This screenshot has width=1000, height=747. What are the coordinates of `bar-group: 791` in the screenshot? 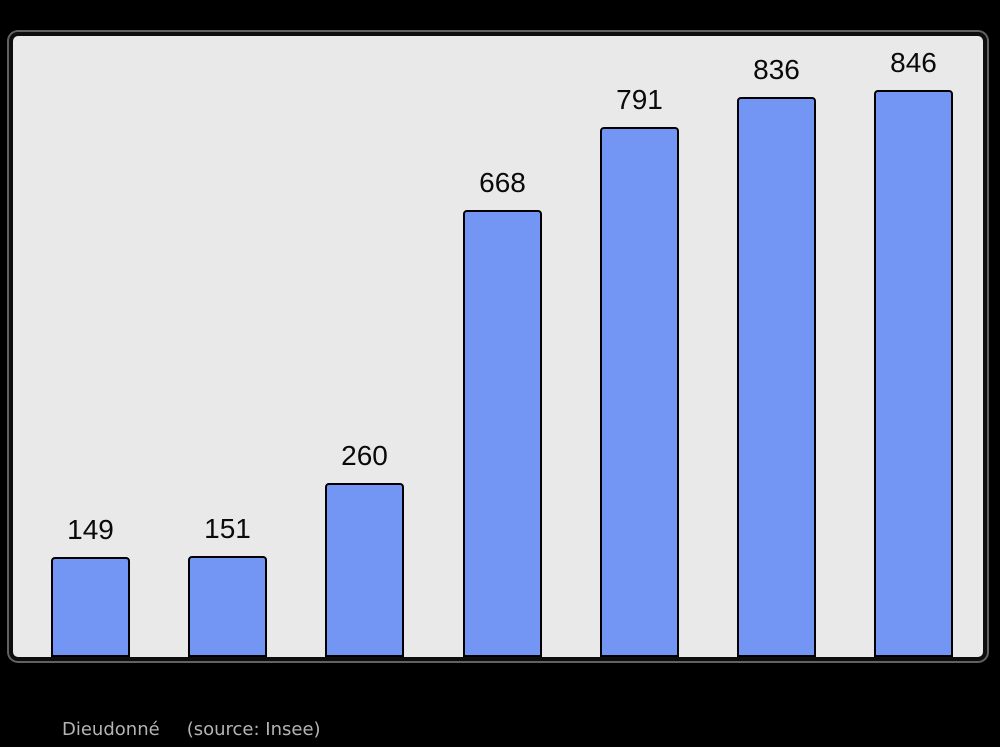 It's located at (639, 371).